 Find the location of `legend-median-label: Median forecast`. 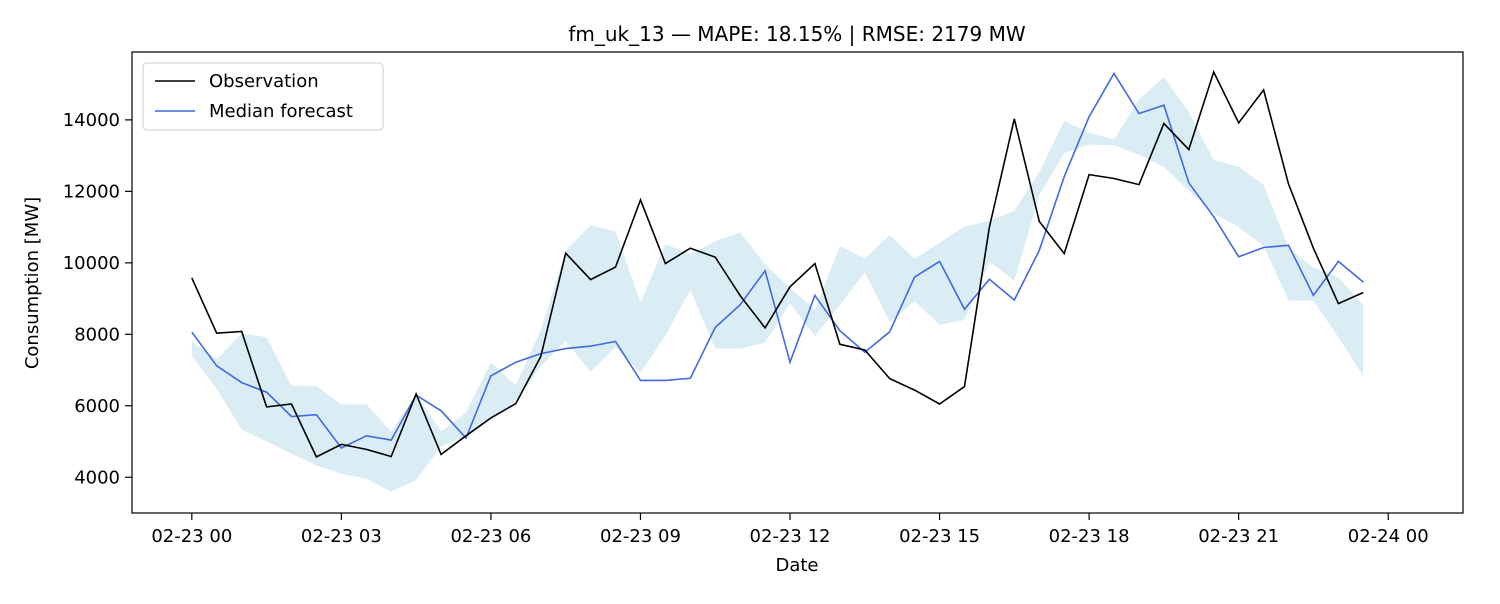

legend-median-label: Median forecast is located at coordinates (281, 111).